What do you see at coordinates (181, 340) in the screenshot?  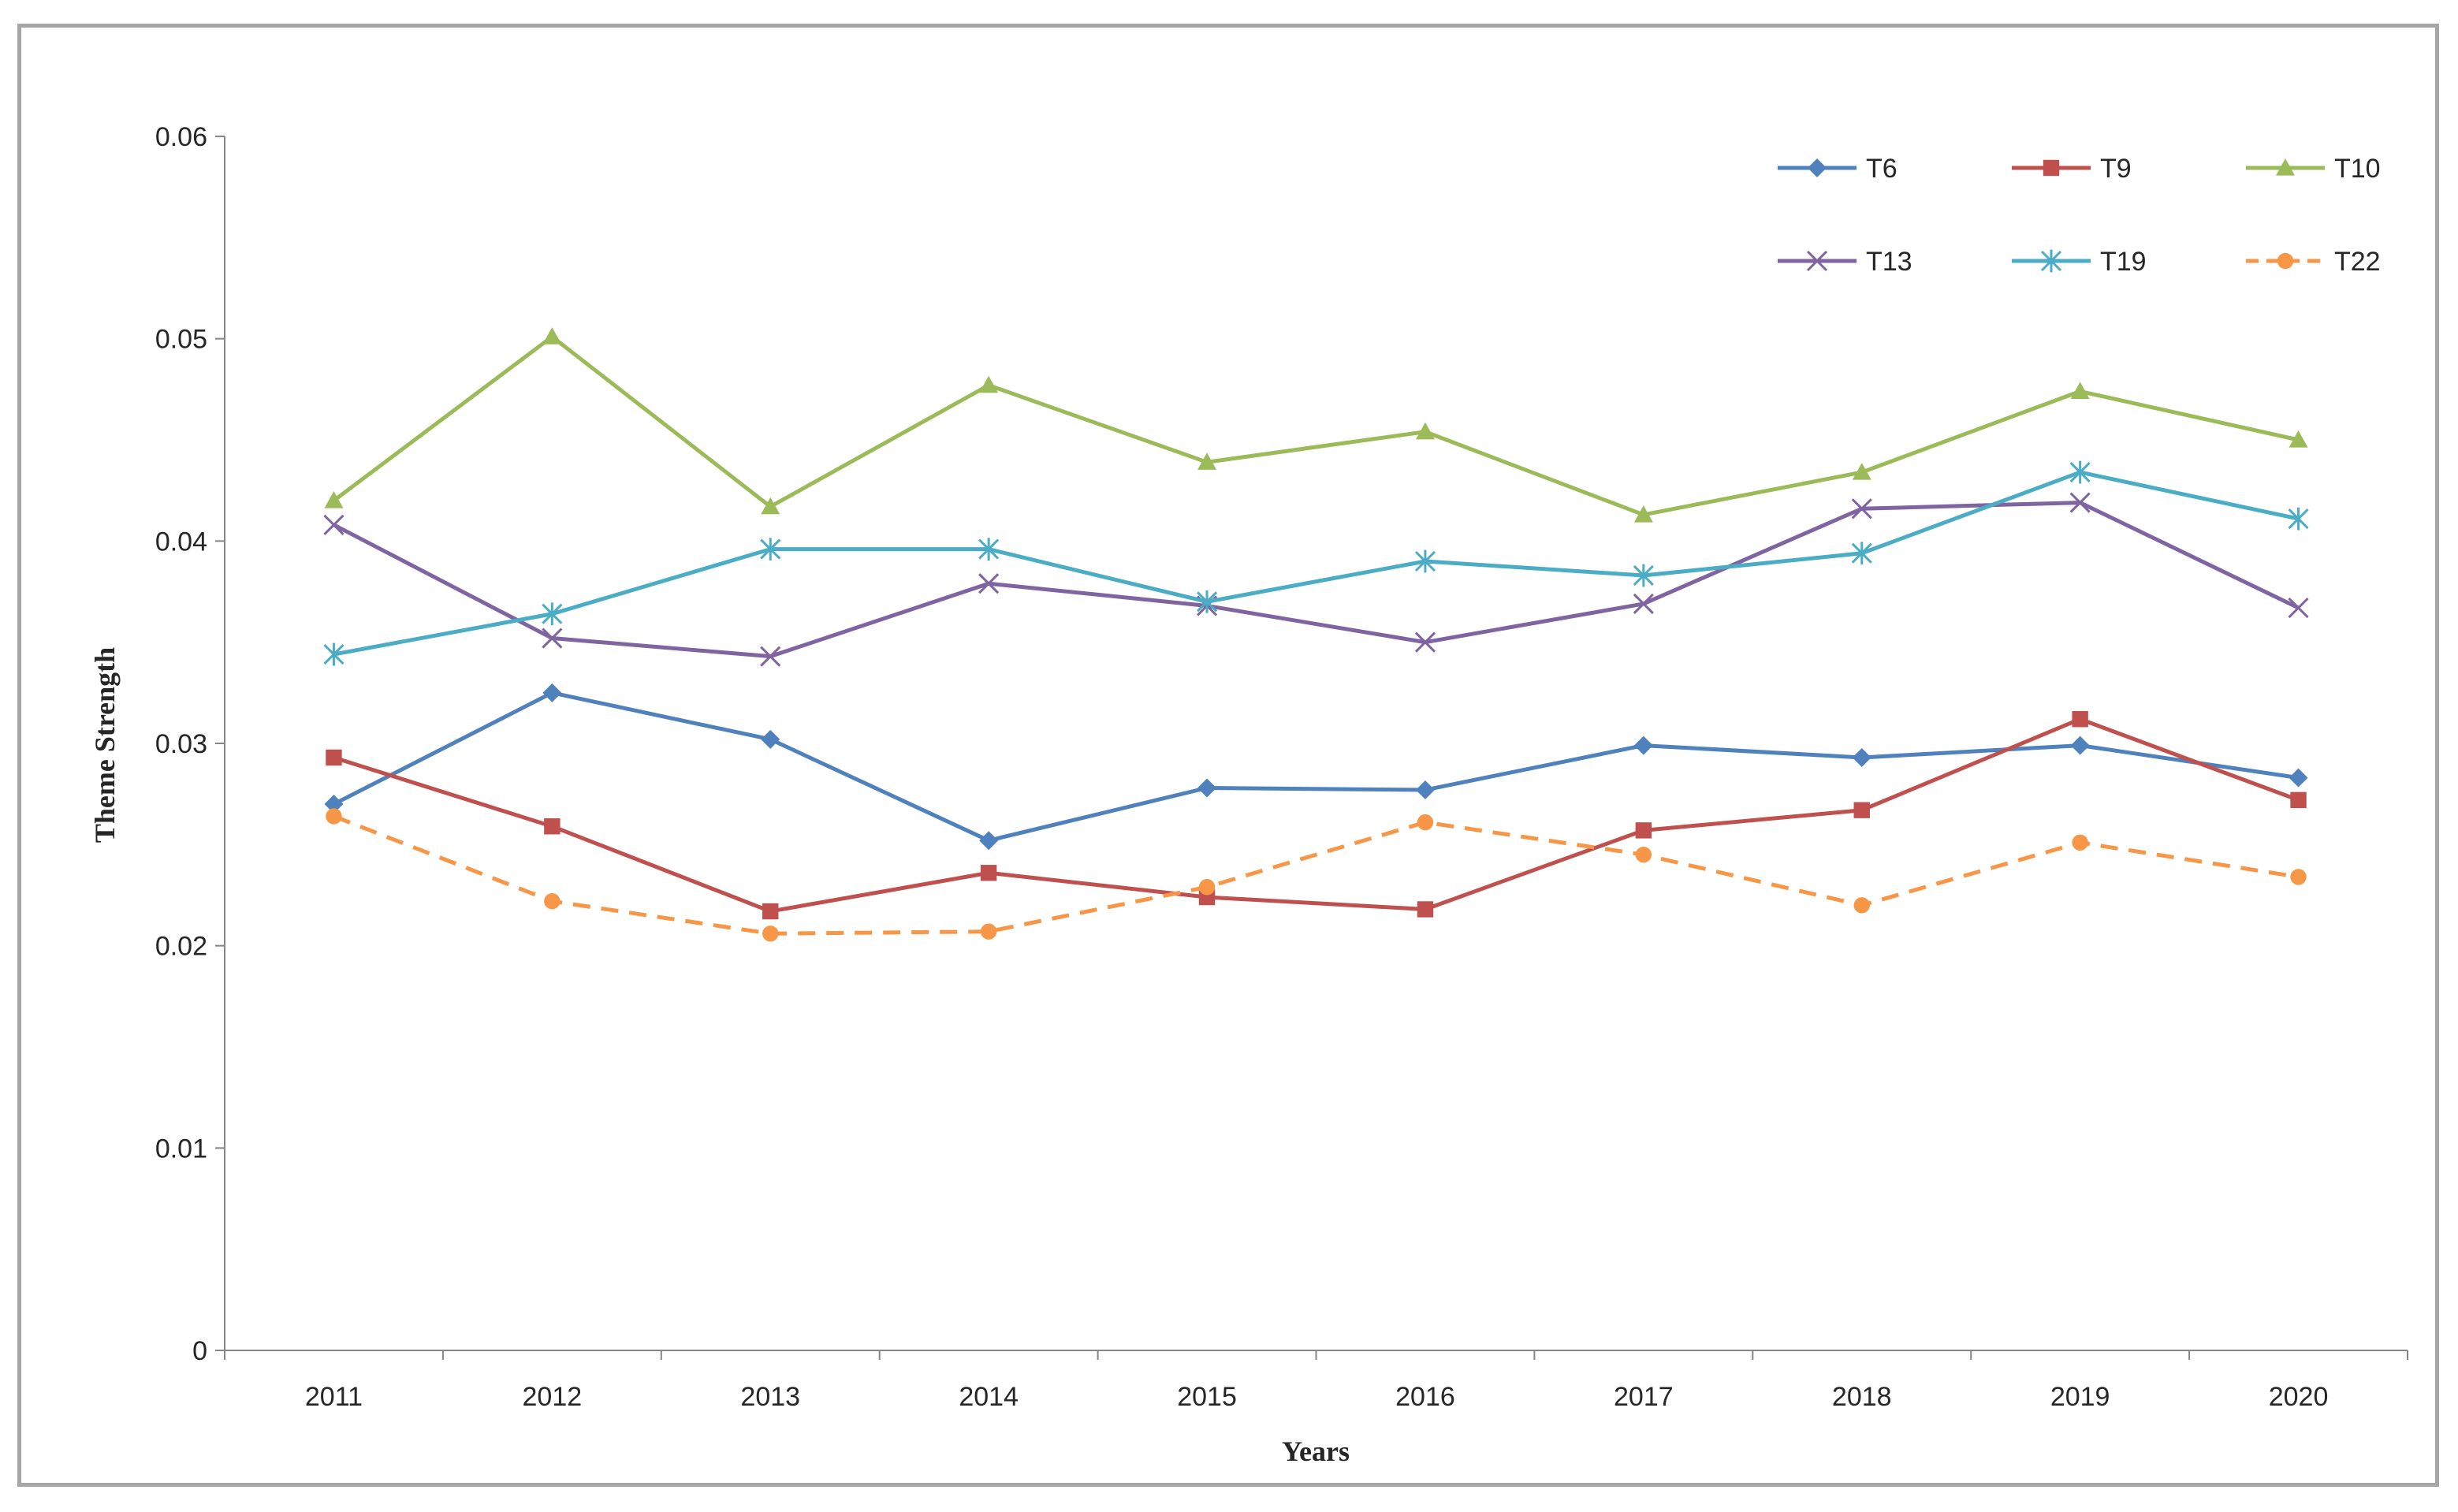 I see `y-tick-label: 0.05` at bounding box center [181, 340].